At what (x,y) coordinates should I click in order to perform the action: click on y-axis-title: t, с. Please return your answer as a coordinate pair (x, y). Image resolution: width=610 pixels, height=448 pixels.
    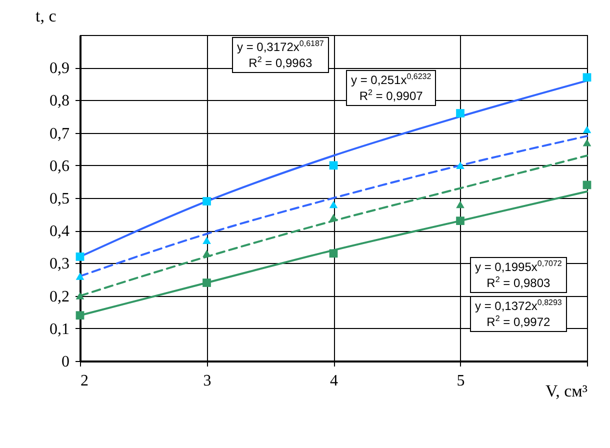
    Looking at the image, I should click on (46, 16).